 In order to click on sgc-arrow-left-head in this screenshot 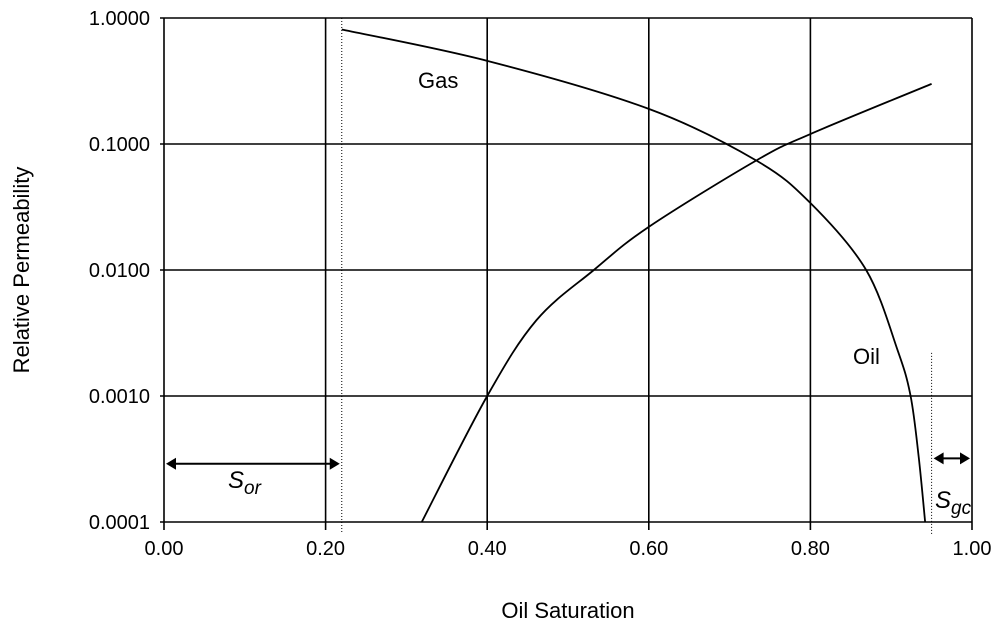, I will do `click(938, 458)`.